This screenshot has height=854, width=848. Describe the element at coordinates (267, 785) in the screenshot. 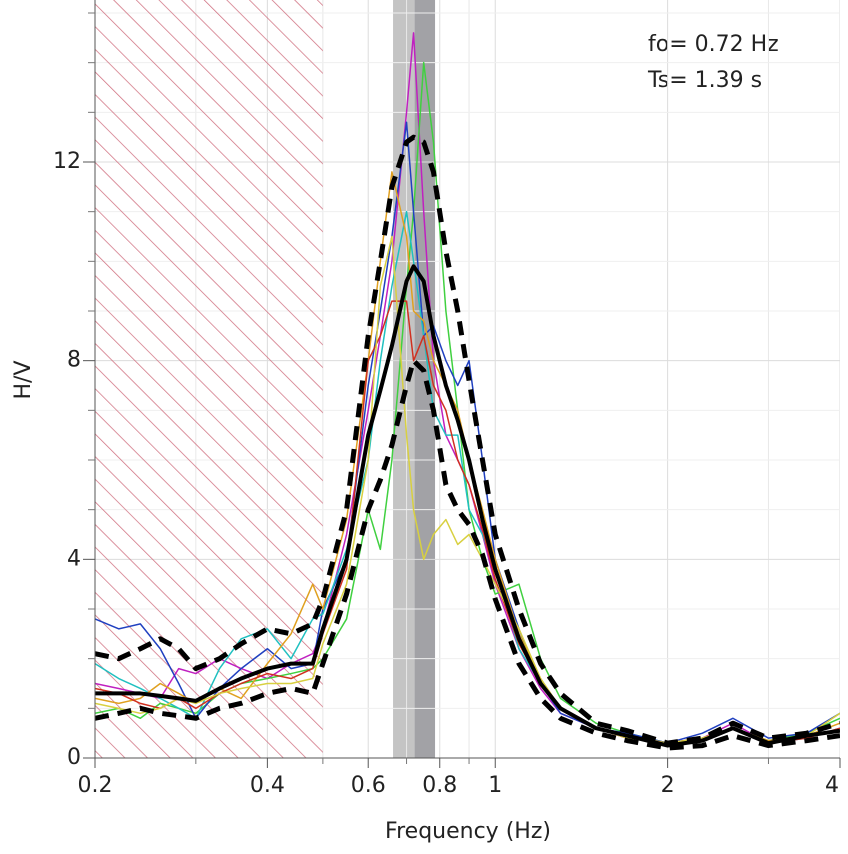

I see `x-tick-label: 0.4` at that location.